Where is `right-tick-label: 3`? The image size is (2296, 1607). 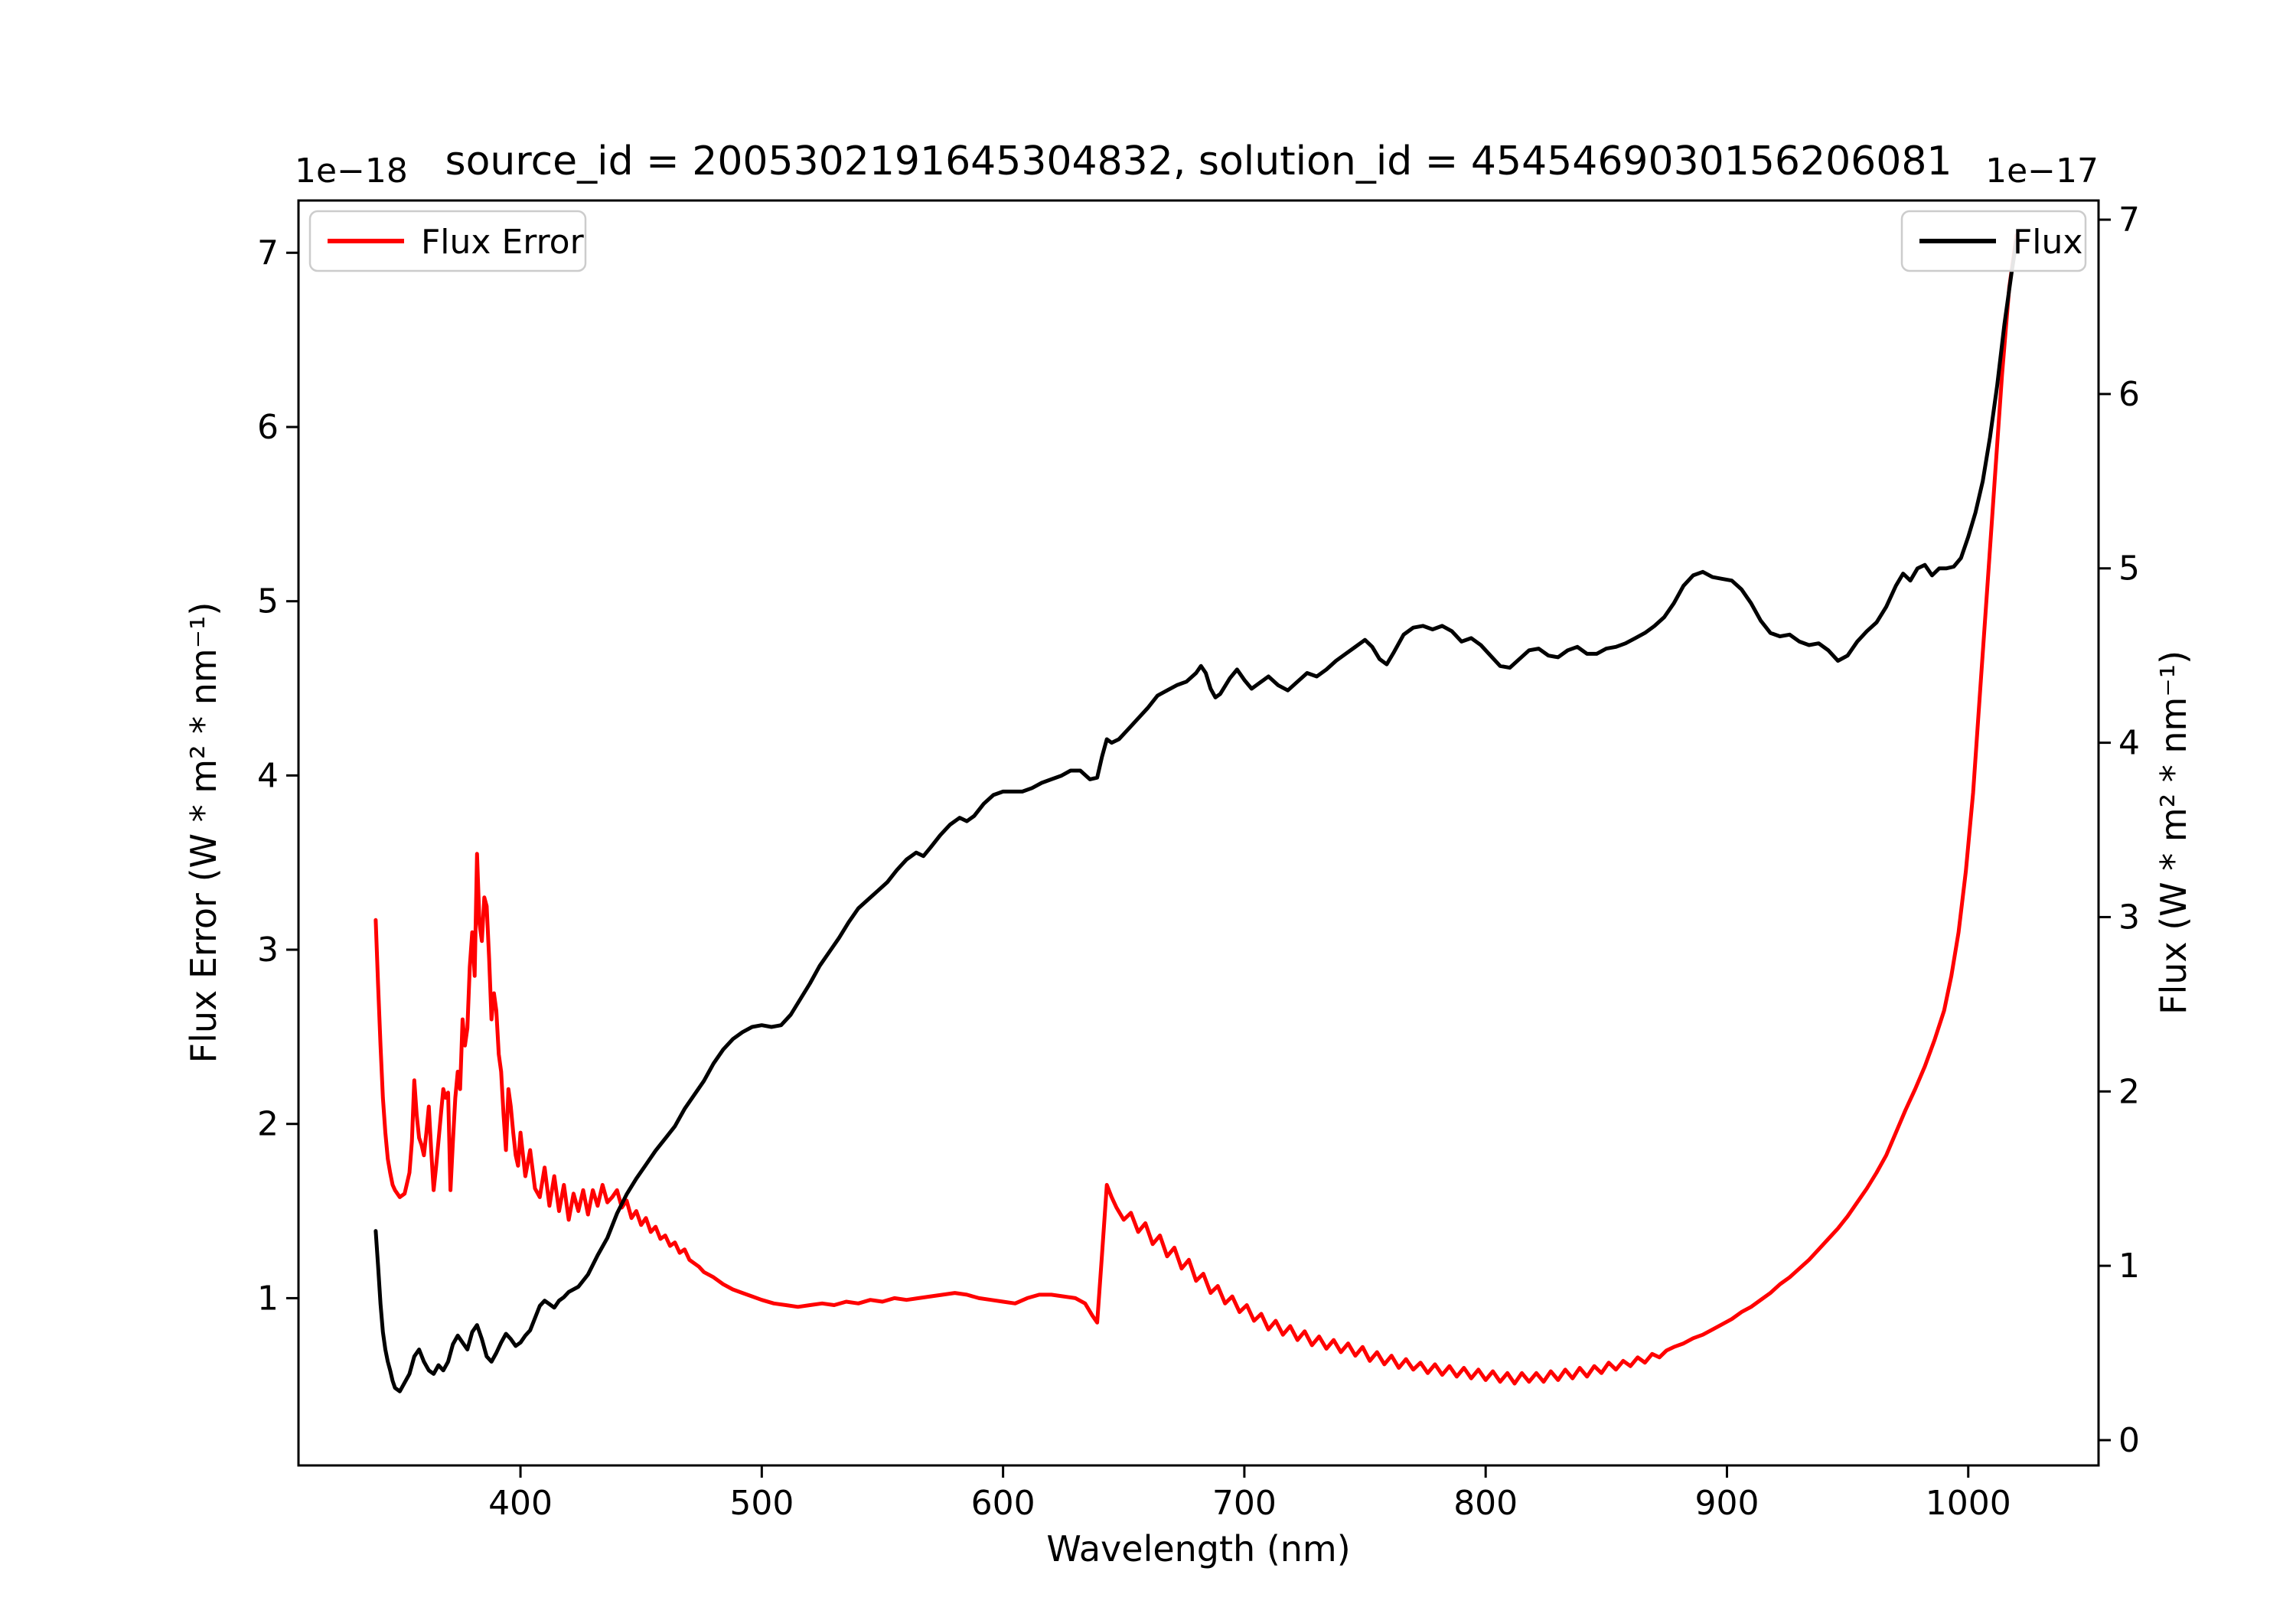 right-tick-label: 3 is located at coordinates (2129, 917).